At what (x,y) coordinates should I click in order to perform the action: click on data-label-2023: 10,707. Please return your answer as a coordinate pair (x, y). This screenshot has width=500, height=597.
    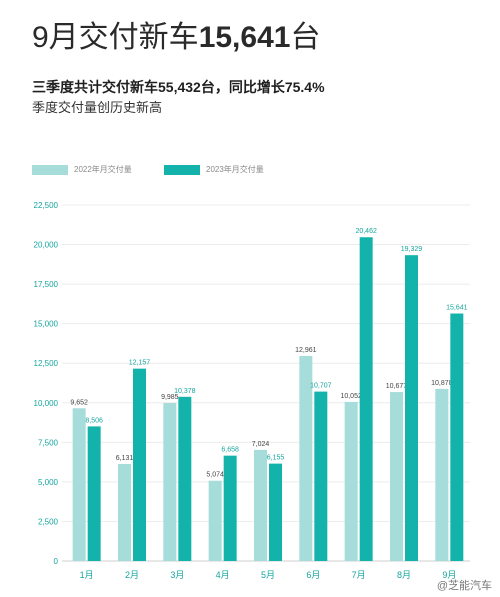
    Looking at the image, I should click on (321, 386).